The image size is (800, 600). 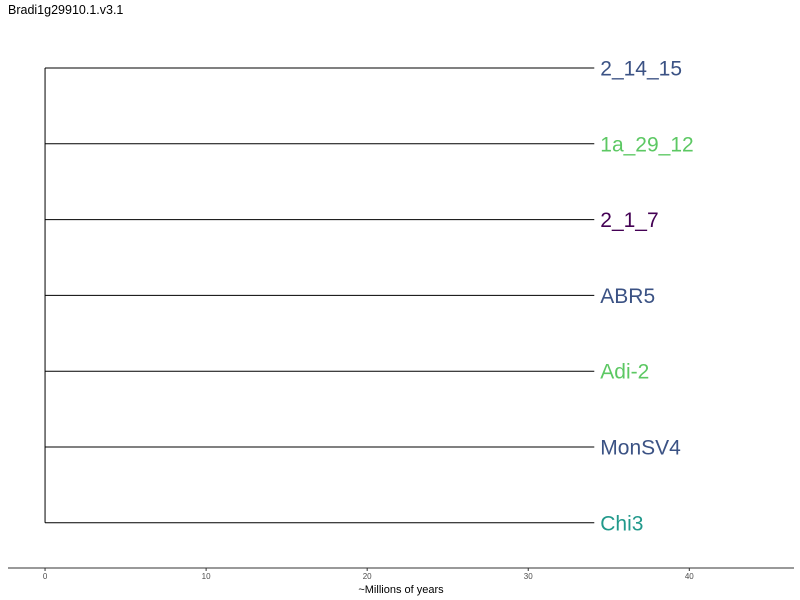 I want to click on x-axis-ticks: 0 10 20 30 40, so click(x=368, y=574).